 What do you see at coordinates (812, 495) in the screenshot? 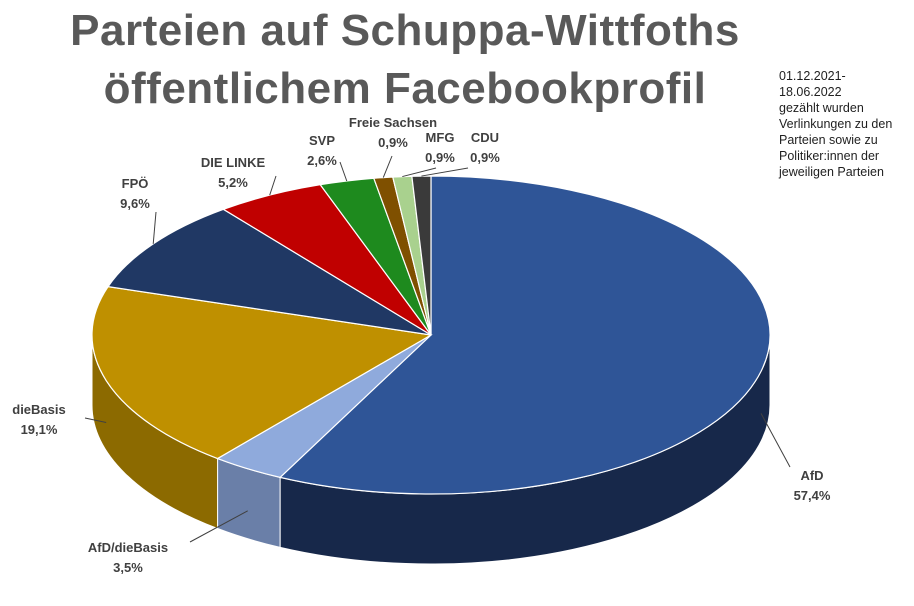
I see `slice-label-value: 57,4%` at bounding box center [812, 495].